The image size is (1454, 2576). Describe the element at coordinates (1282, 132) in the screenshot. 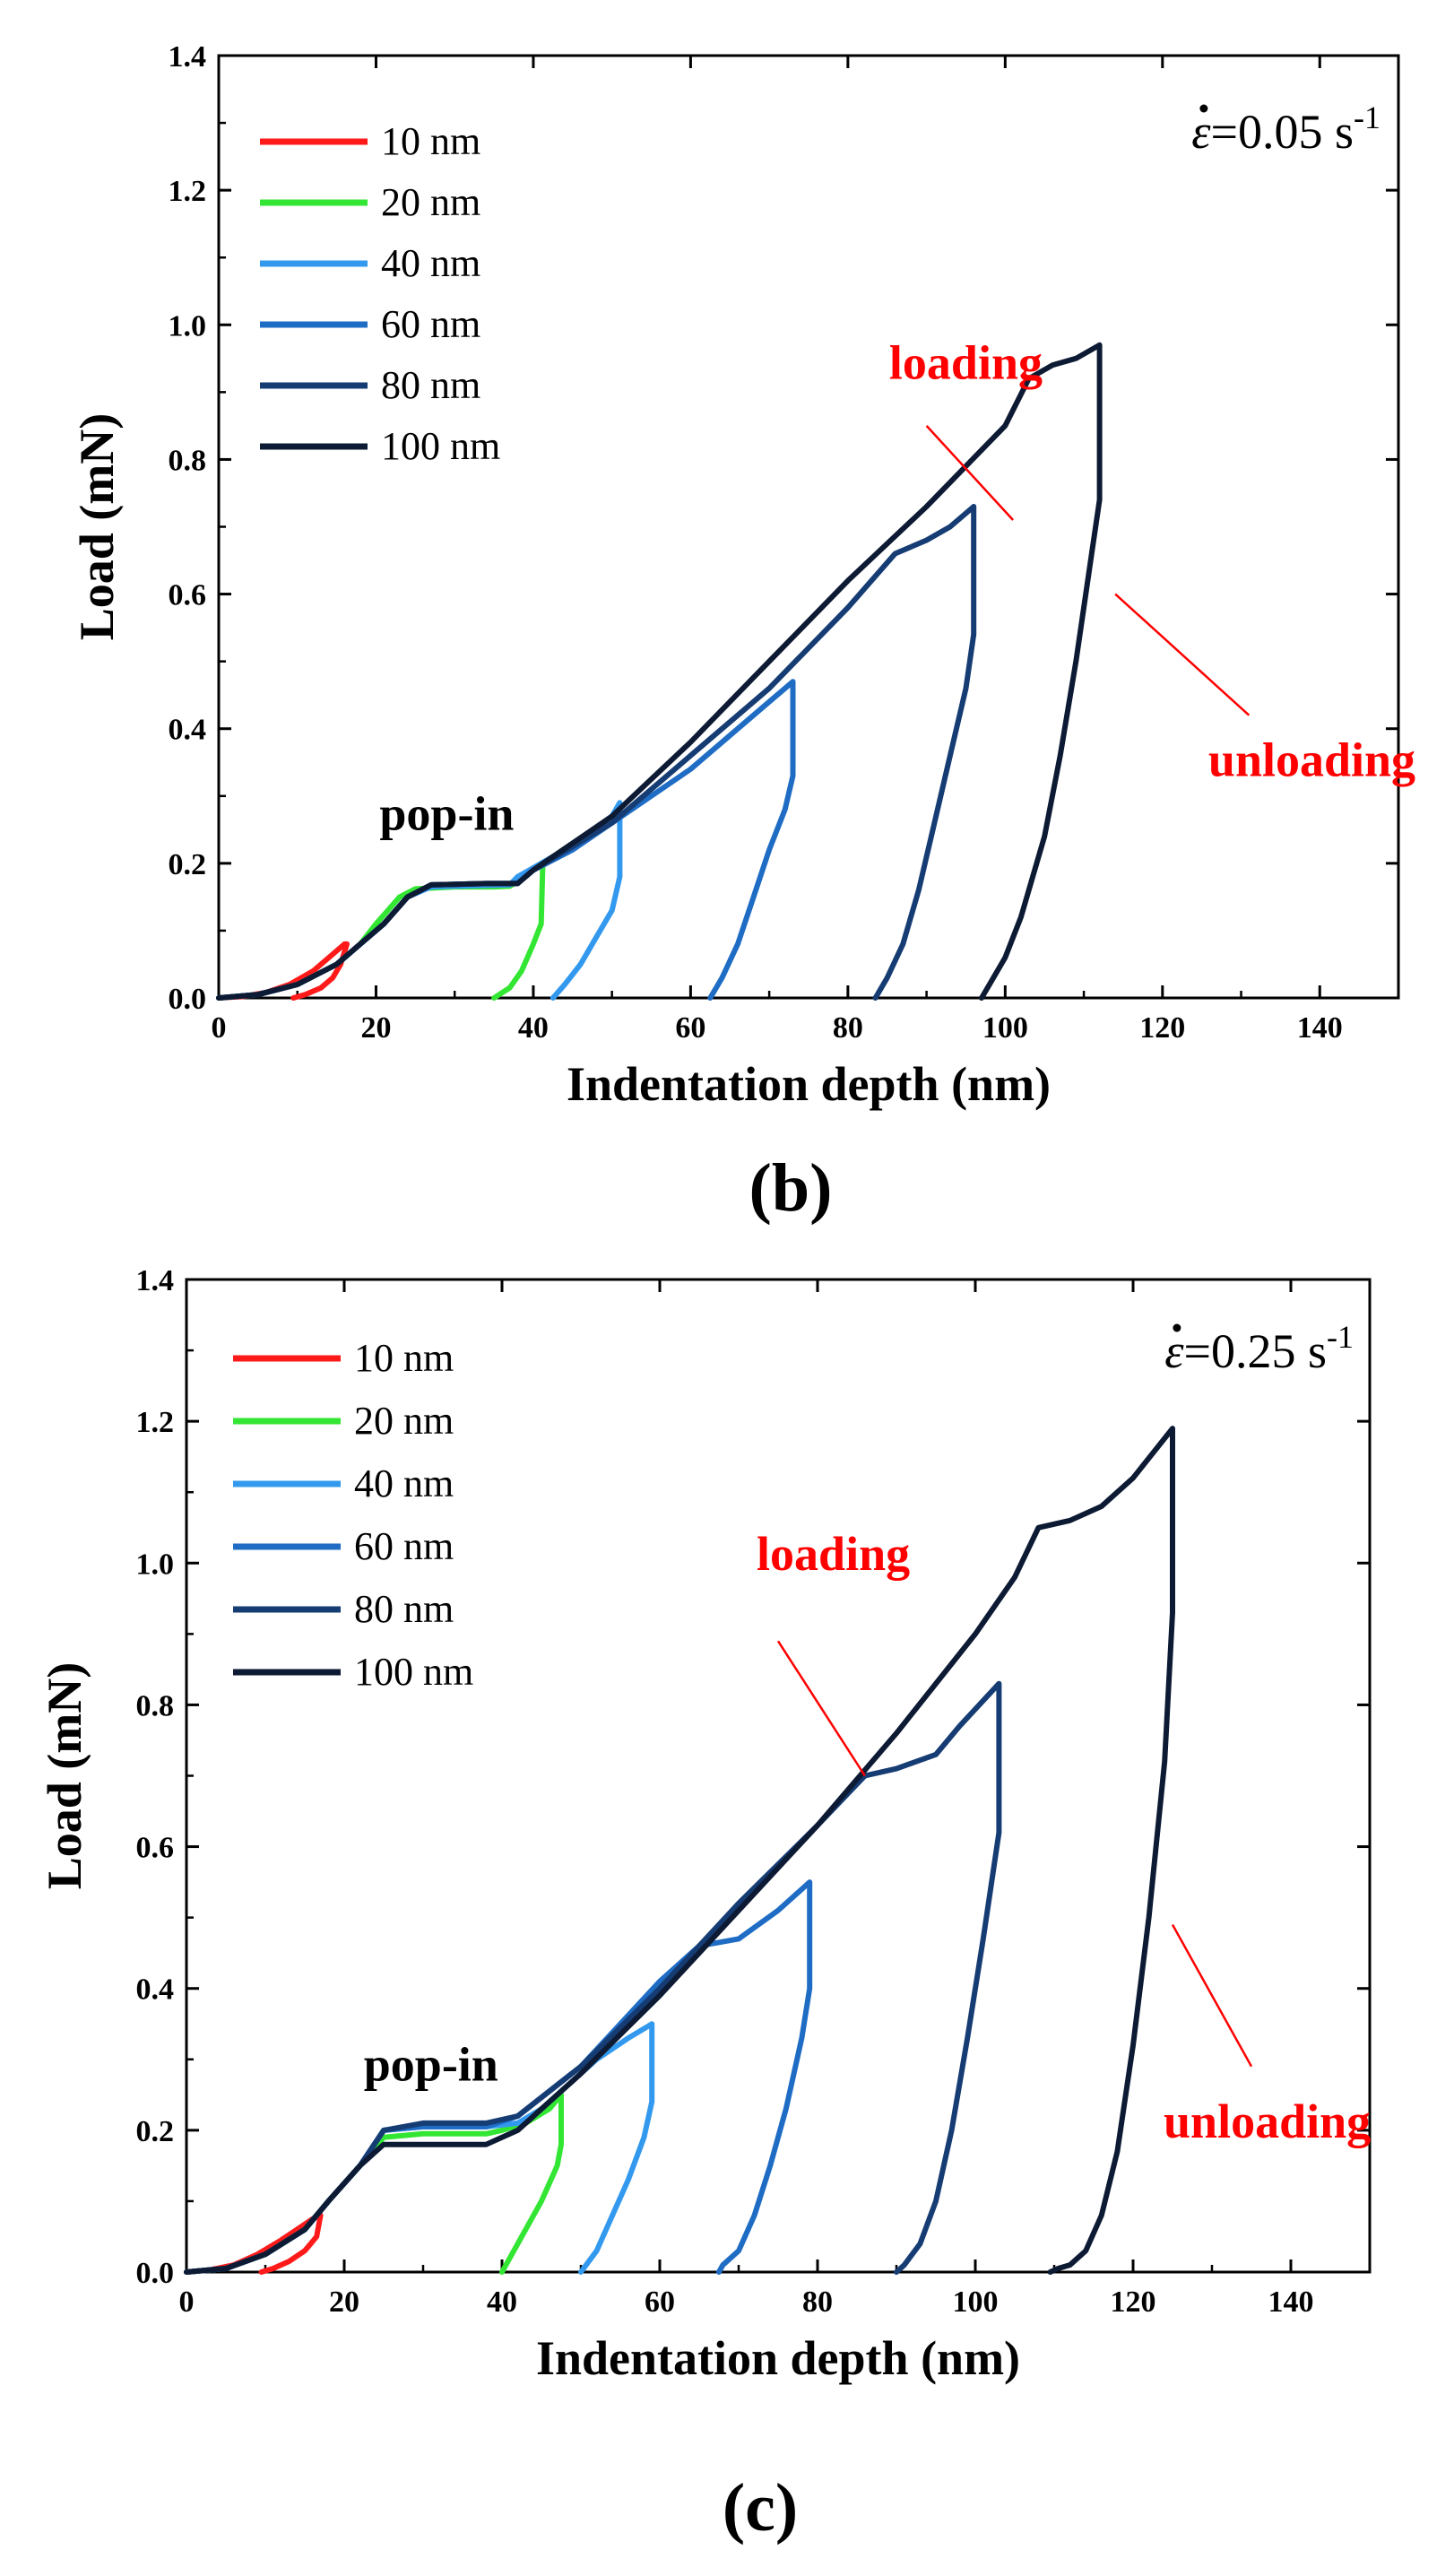

I see `strain-rate-value: =0.05 s` at that location.